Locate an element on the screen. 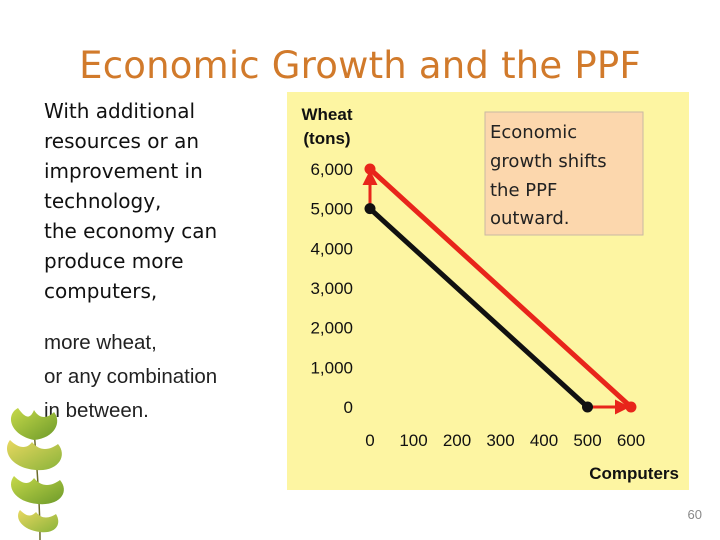 The width and height of the screenshot is (720, 540). y-axis-label-line: (tons) is located at coordinates (326, 138).